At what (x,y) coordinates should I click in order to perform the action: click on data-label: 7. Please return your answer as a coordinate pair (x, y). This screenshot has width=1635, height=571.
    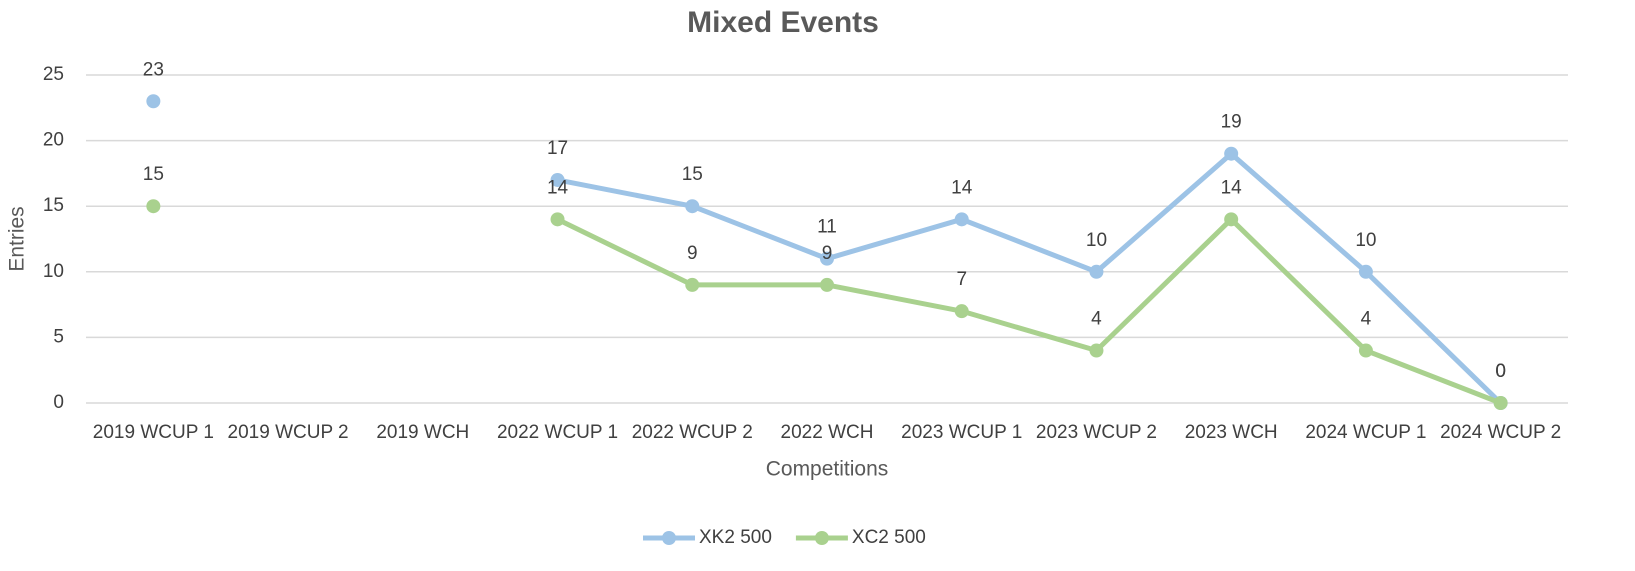
    Looking at the image, I should click on (961, 279).